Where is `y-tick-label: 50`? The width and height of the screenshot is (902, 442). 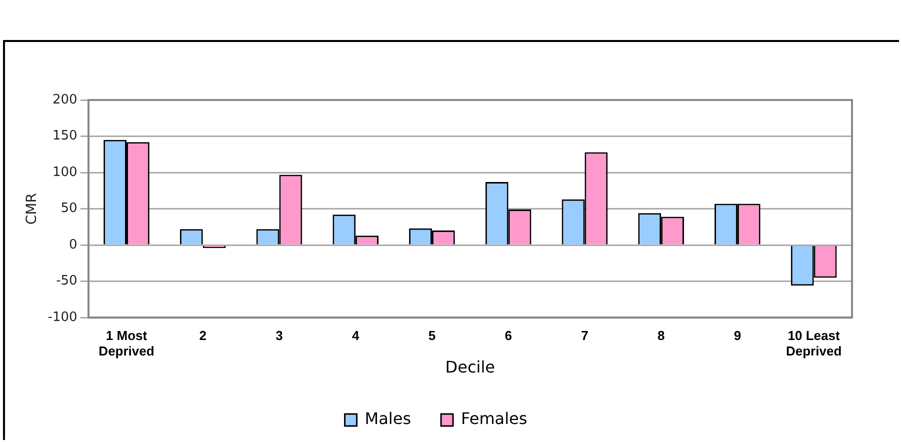
y-tick-label: 50 is located at coordinates (69, 208).